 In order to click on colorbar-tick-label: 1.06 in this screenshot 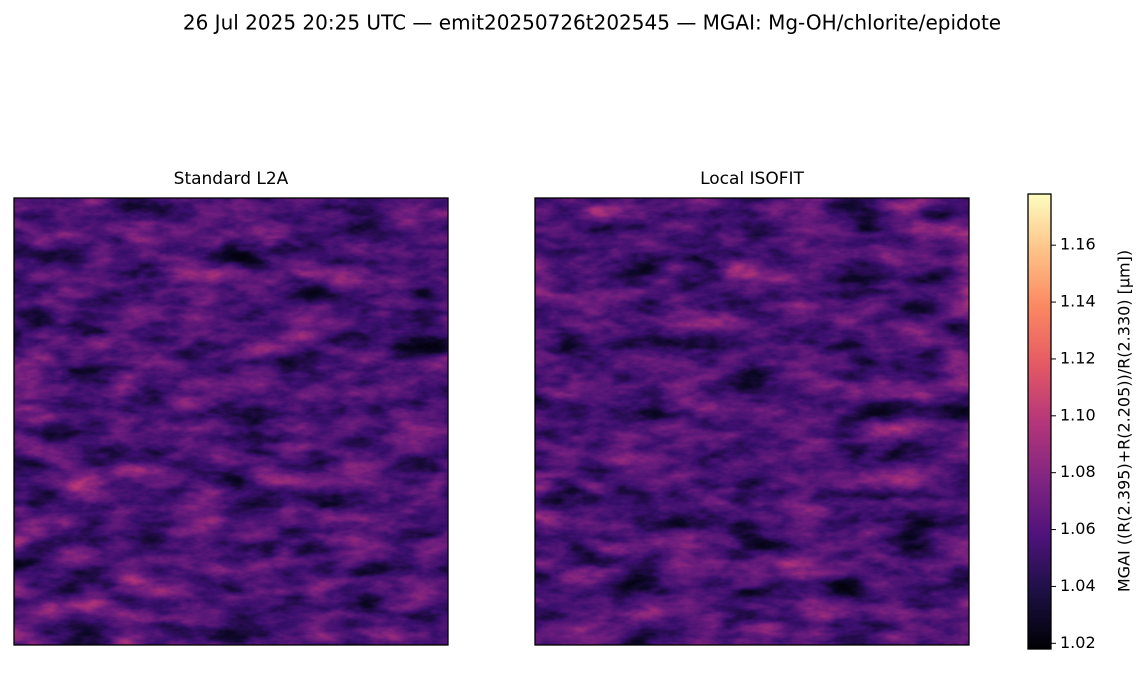, I will do `click(1078, 528)`.